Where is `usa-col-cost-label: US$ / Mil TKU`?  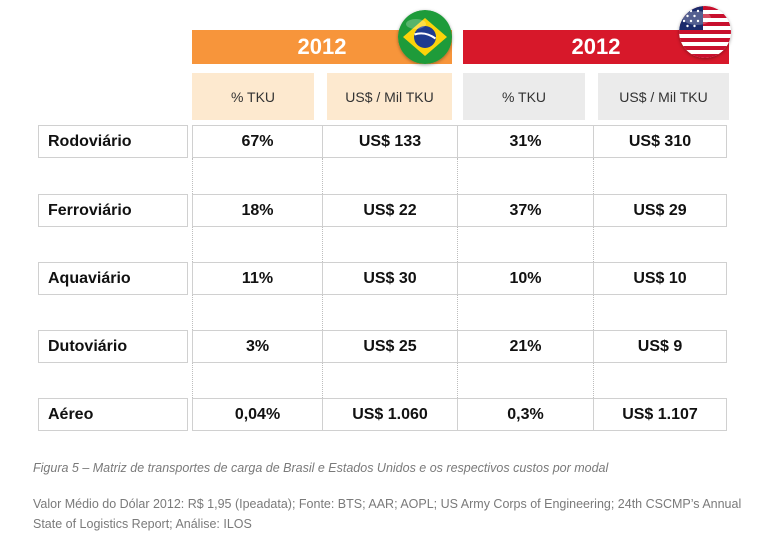 usa-col-cost-label: US$ / Mil TKU is located at coordinates (663, 96).